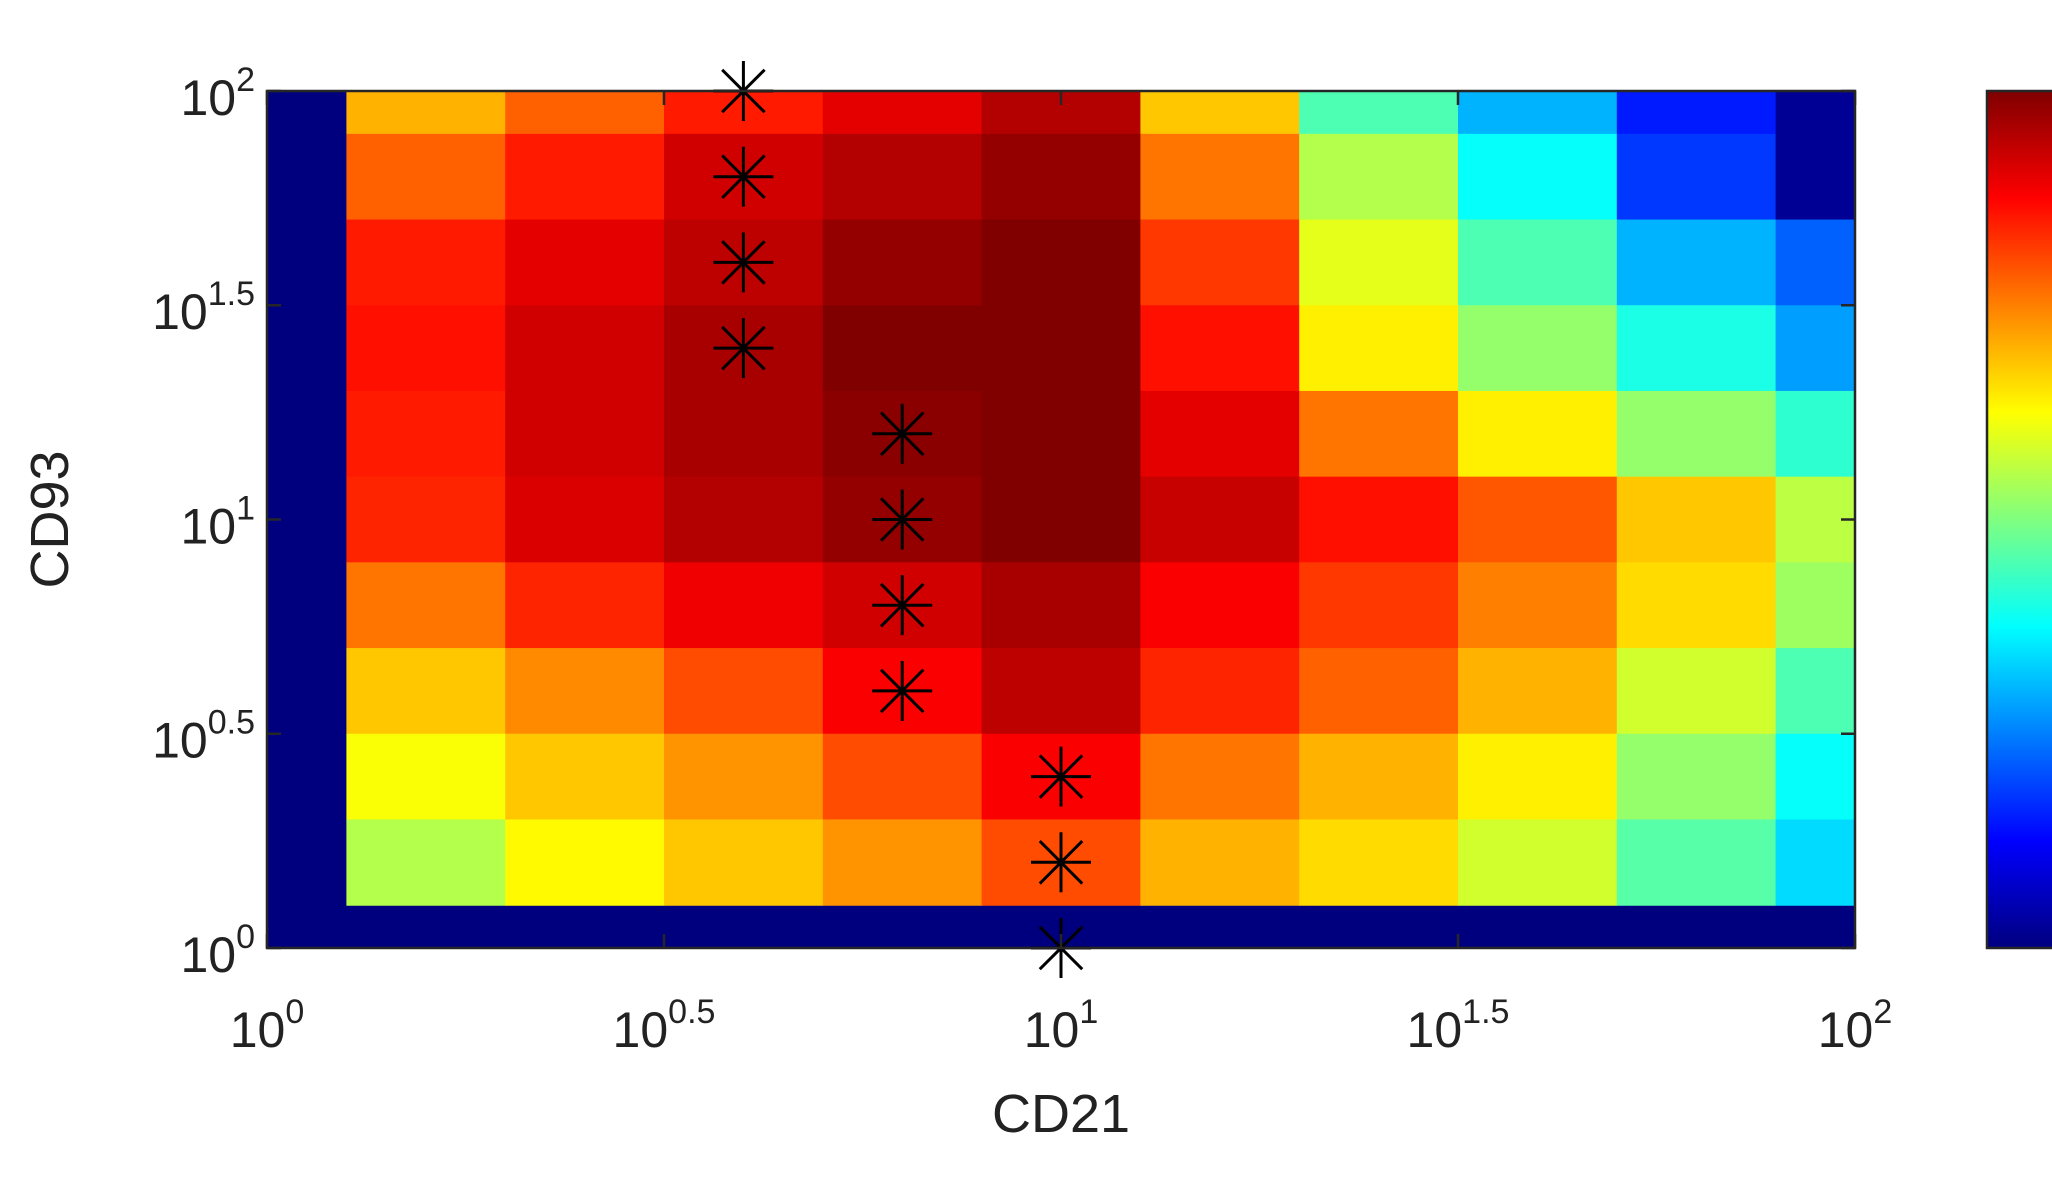 The width and height of the screenshot is (2052, 1200). Describe the element at coordinates (217, 522) in the screenshot. I see `y-tick-label: 10¹` at that location.